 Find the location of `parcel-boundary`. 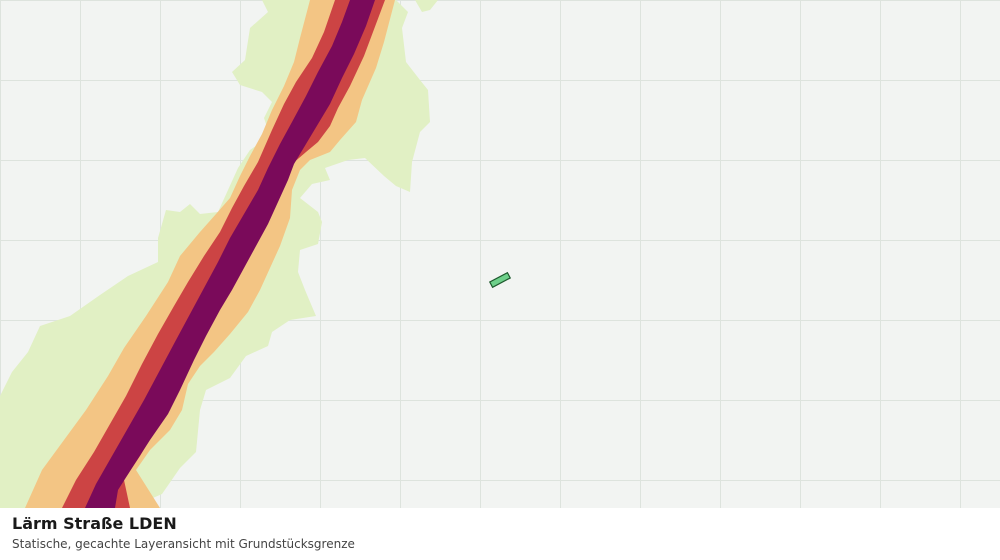

parcel-boundary is located at coordinates (500, 280).